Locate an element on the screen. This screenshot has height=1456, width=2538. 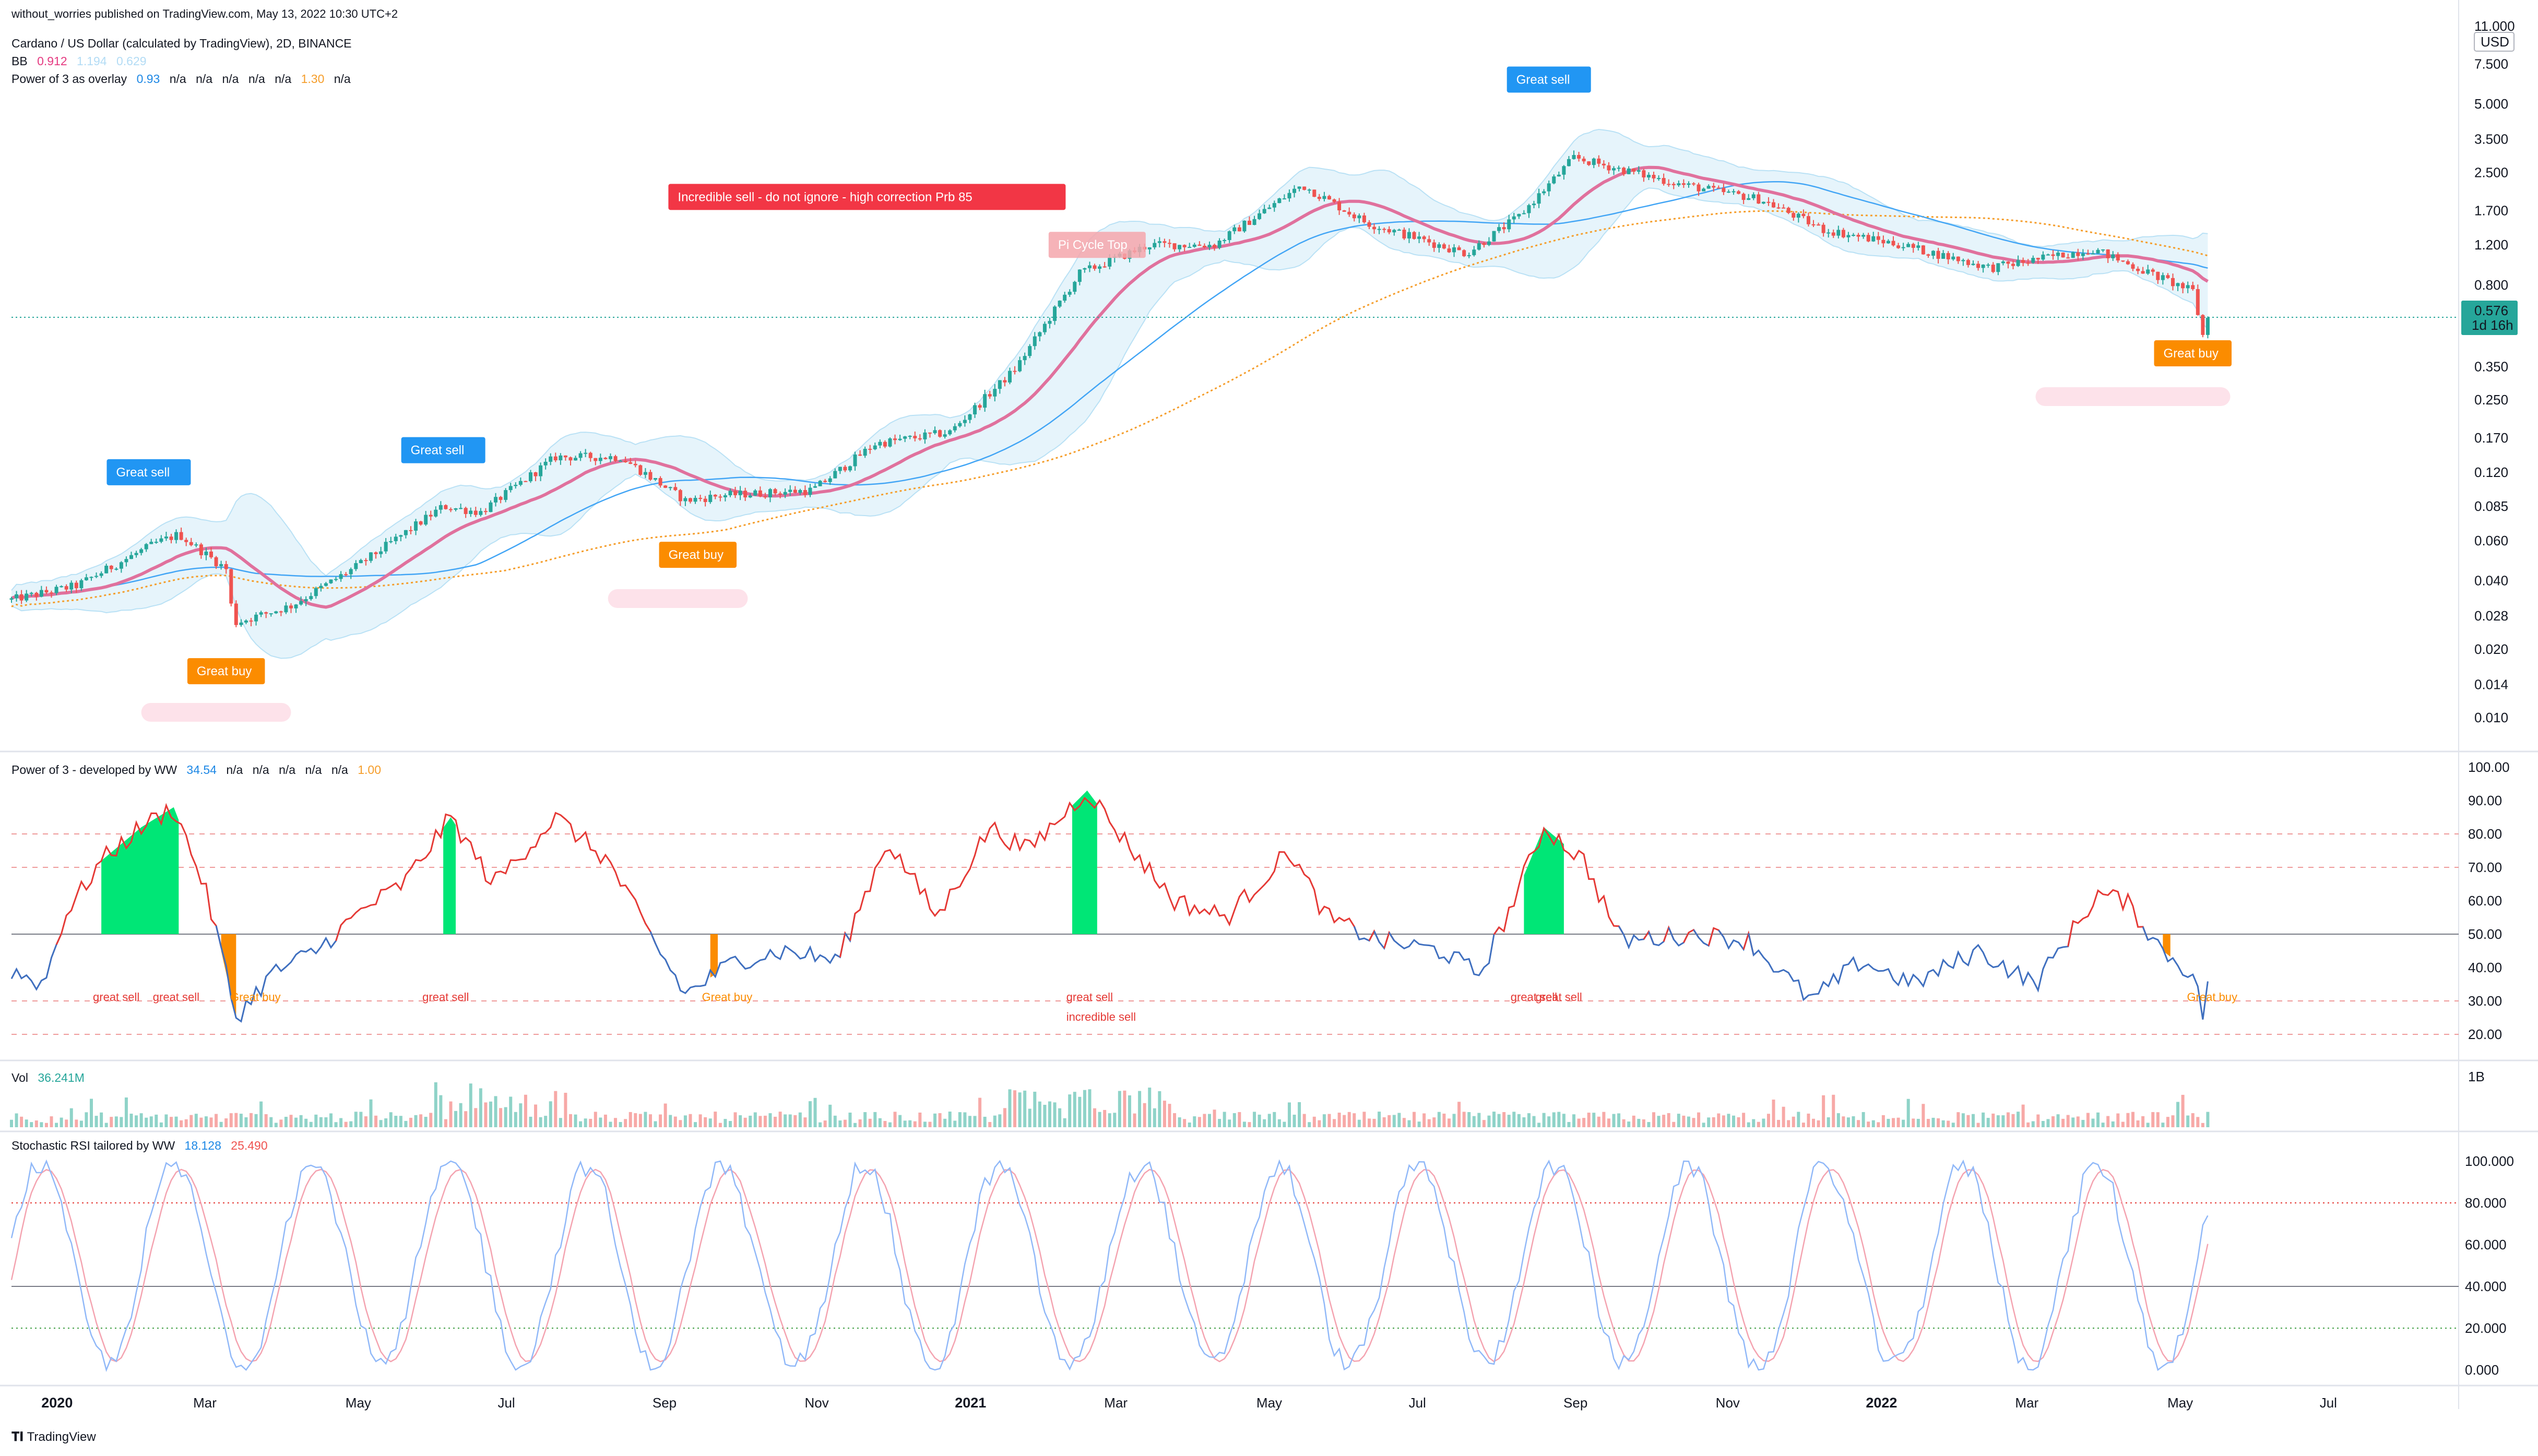
annotation-pi-cycle: Pi Cycle Top is located at coordinates (1097, 245).